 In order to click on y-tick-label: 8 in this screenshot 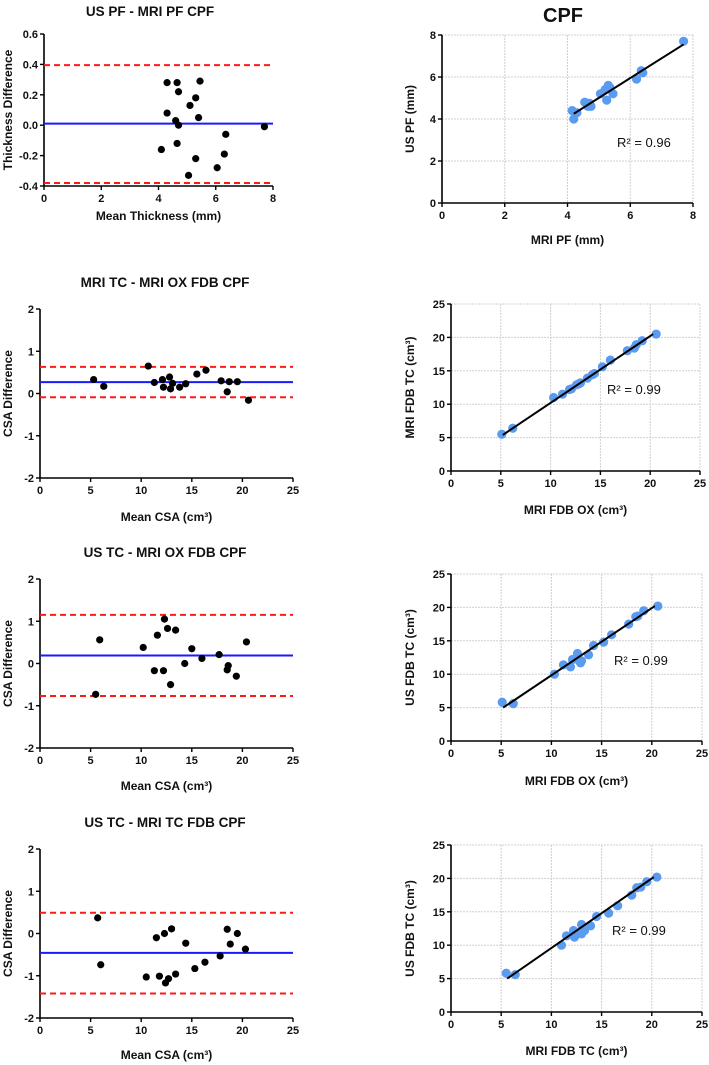, I will do `click(433, 36)`.